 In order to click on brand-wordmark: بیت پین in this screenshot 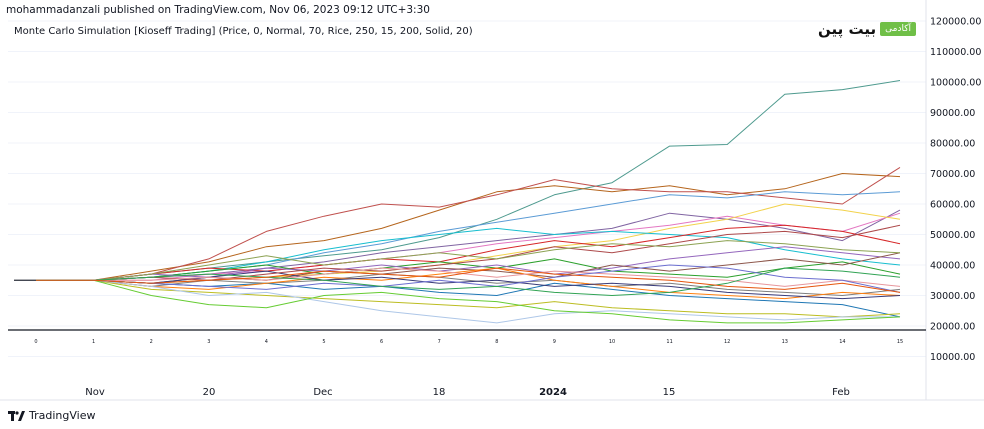, I will do `click(847, 29)`.